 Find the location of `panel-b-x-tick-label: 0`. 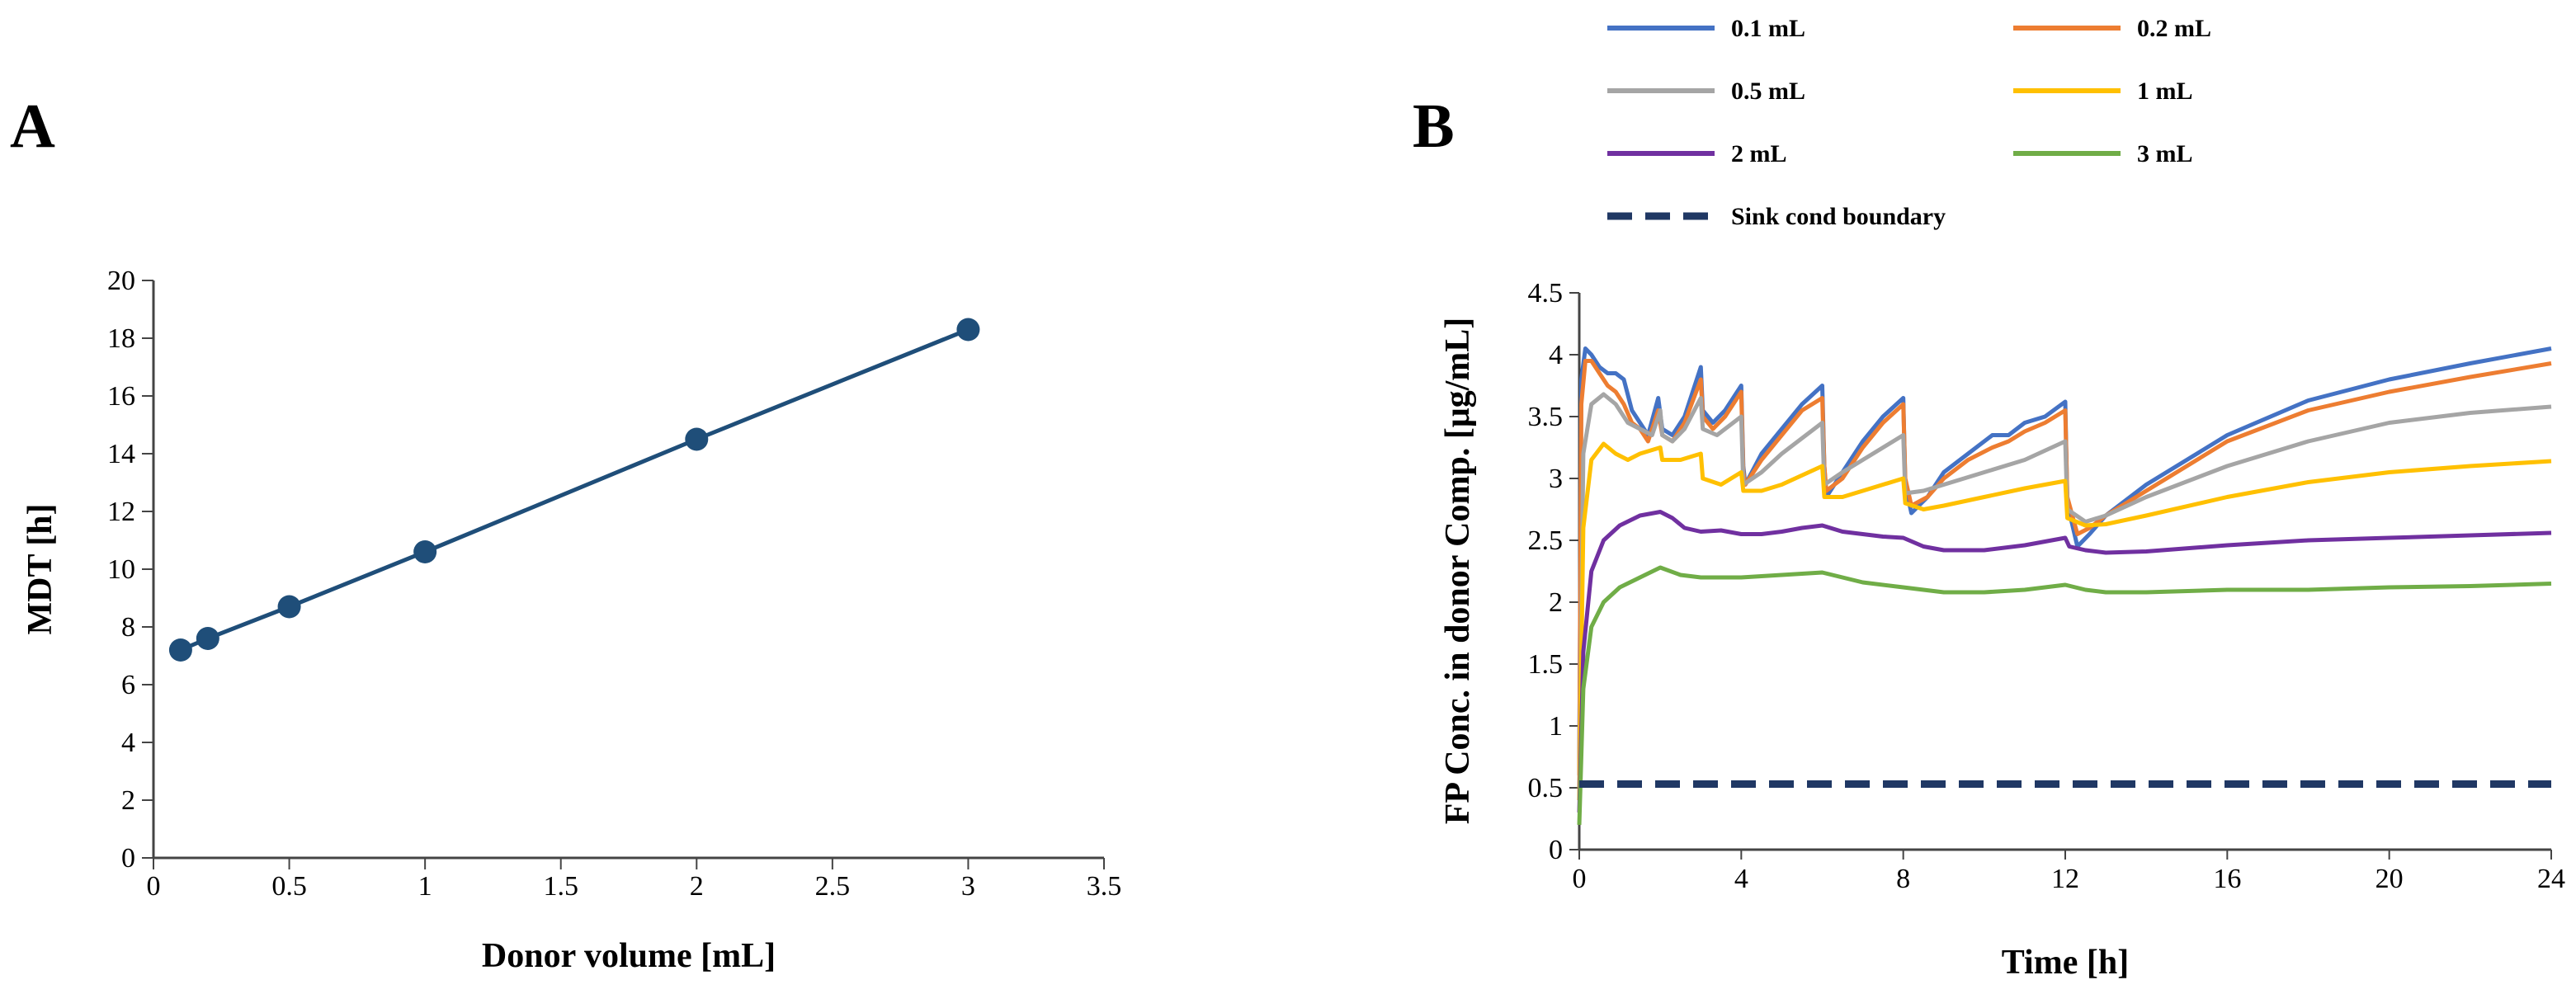

panel-b-x-tick-label: 0 is located at coordinates (1580, 879).